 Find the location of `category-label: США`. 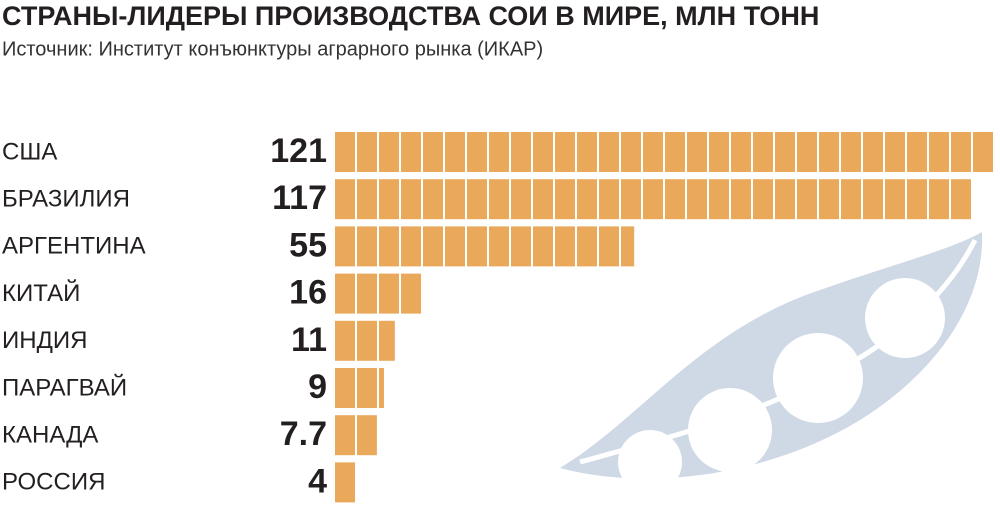

category-label: США is located at coordinates (29, 151).